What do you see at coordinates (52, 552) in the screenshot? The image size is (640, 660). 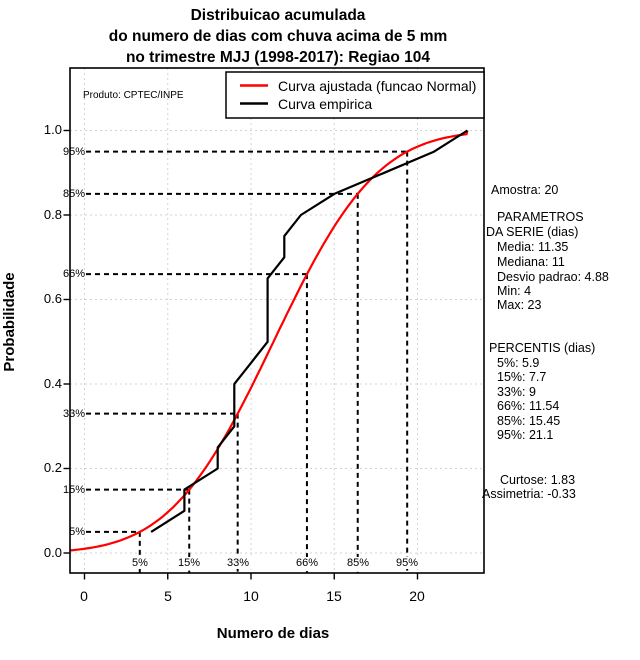 I see `ytick-0.0: 0.0` at bounding box center [52, 552].